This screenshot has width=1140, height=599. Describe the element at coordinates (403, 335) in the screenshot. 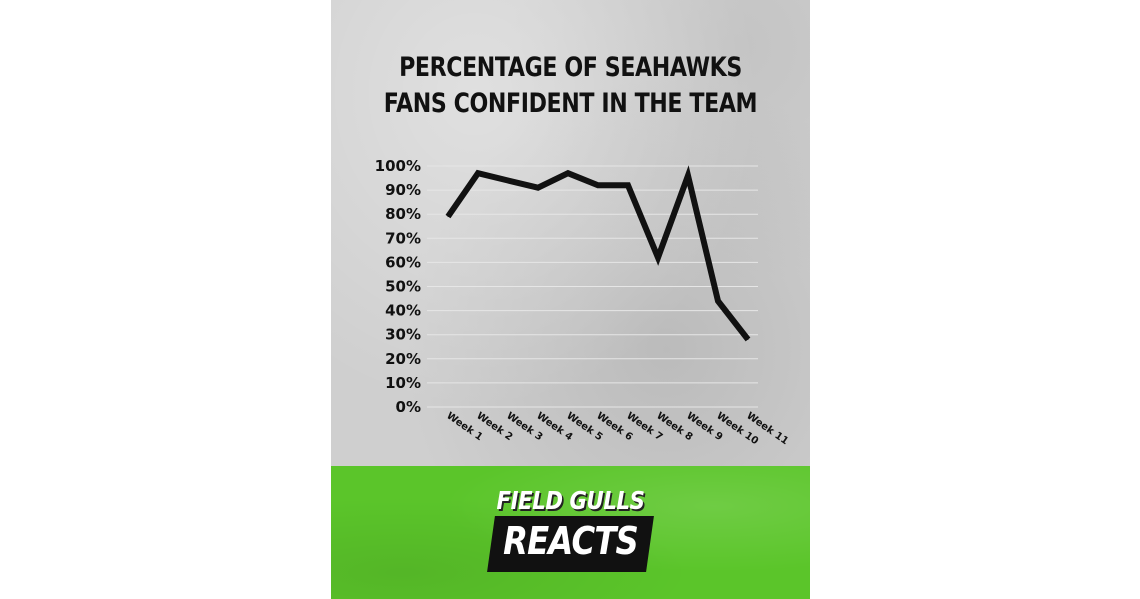

I see `y-tick-label: 30%` at that location.